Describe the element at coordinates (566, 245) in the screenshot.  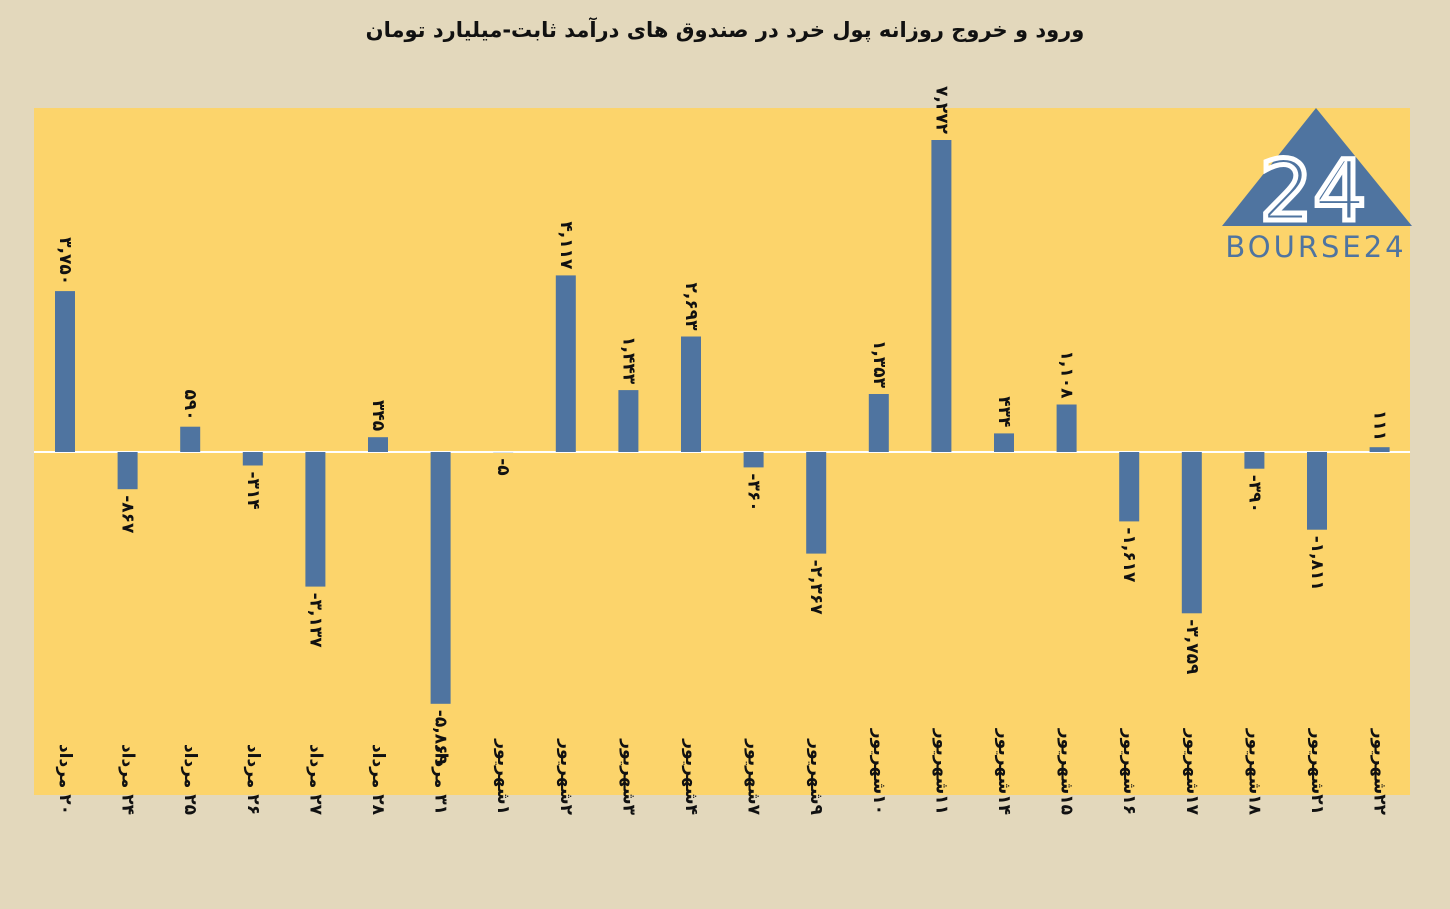
I see `data-label-8: ۴,۱۱۷` at that location.